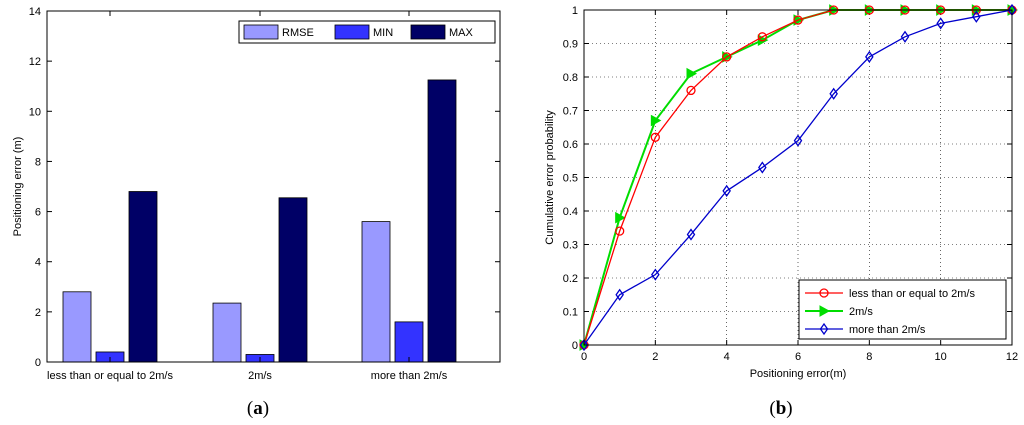  What do you see at coordinates (18, 187) in the screenshot?
I see `y-axis-label: Positioning error (m)` at bounding box center [18, 187].